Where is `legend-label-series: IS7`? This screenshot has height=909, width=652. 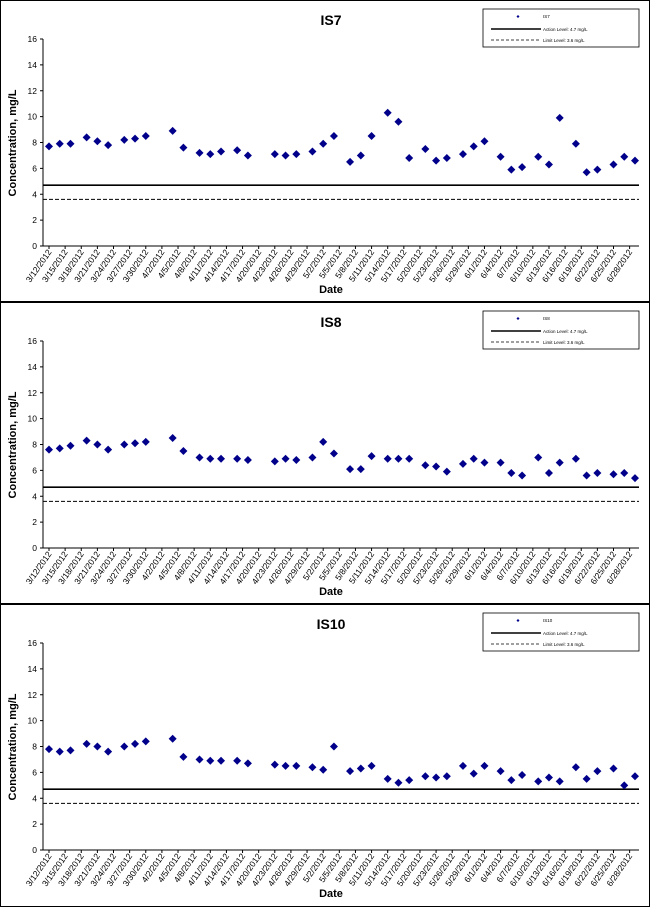
legend-label-series: IS7 is located at coordinates (546, 16).